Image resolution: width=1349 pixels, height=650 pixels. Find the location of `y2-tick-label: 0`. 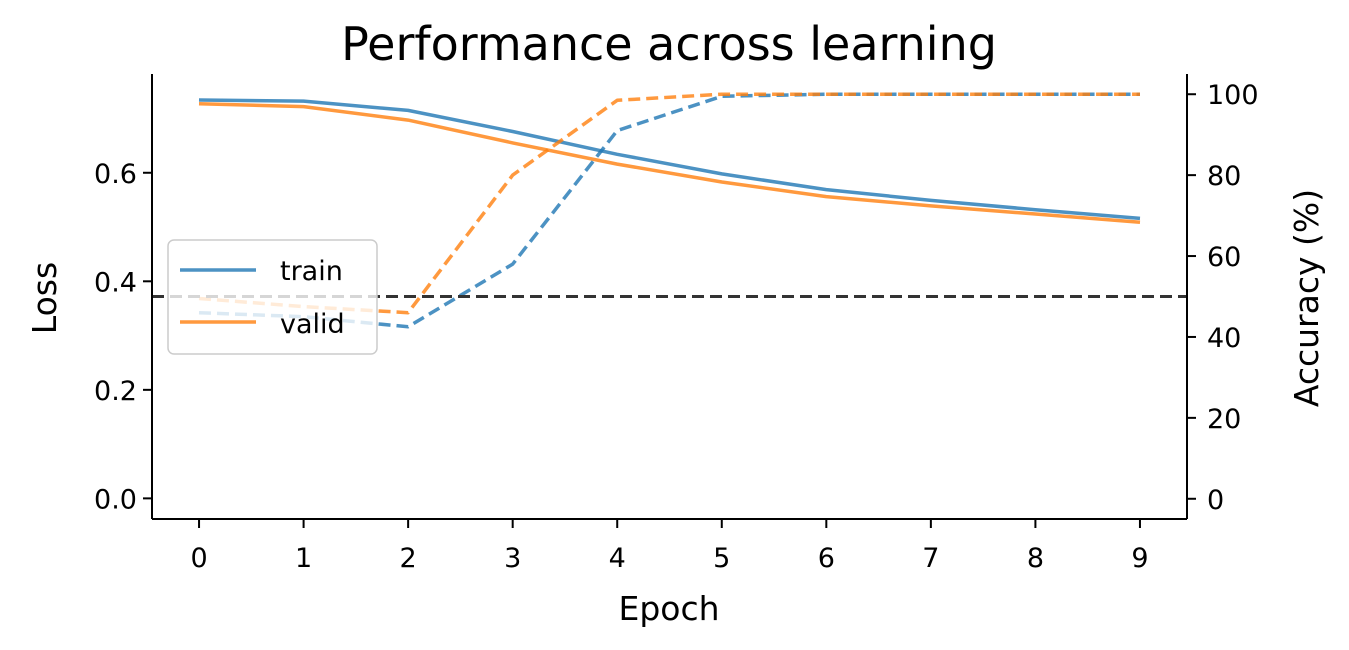

y2-tick-label: 0 is located at coordinates (1215, 500).